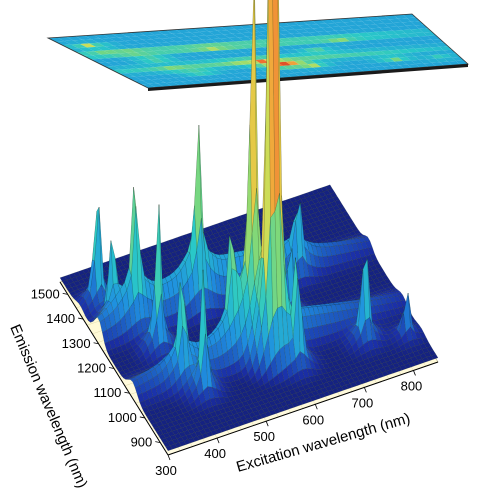 Image resolution: width=479 pixels, height=504 pixels. What do you see at coordinates (45, 293) in the screenshot?
I see `y-tick-label: 1500` at bounding box center [45, 293].